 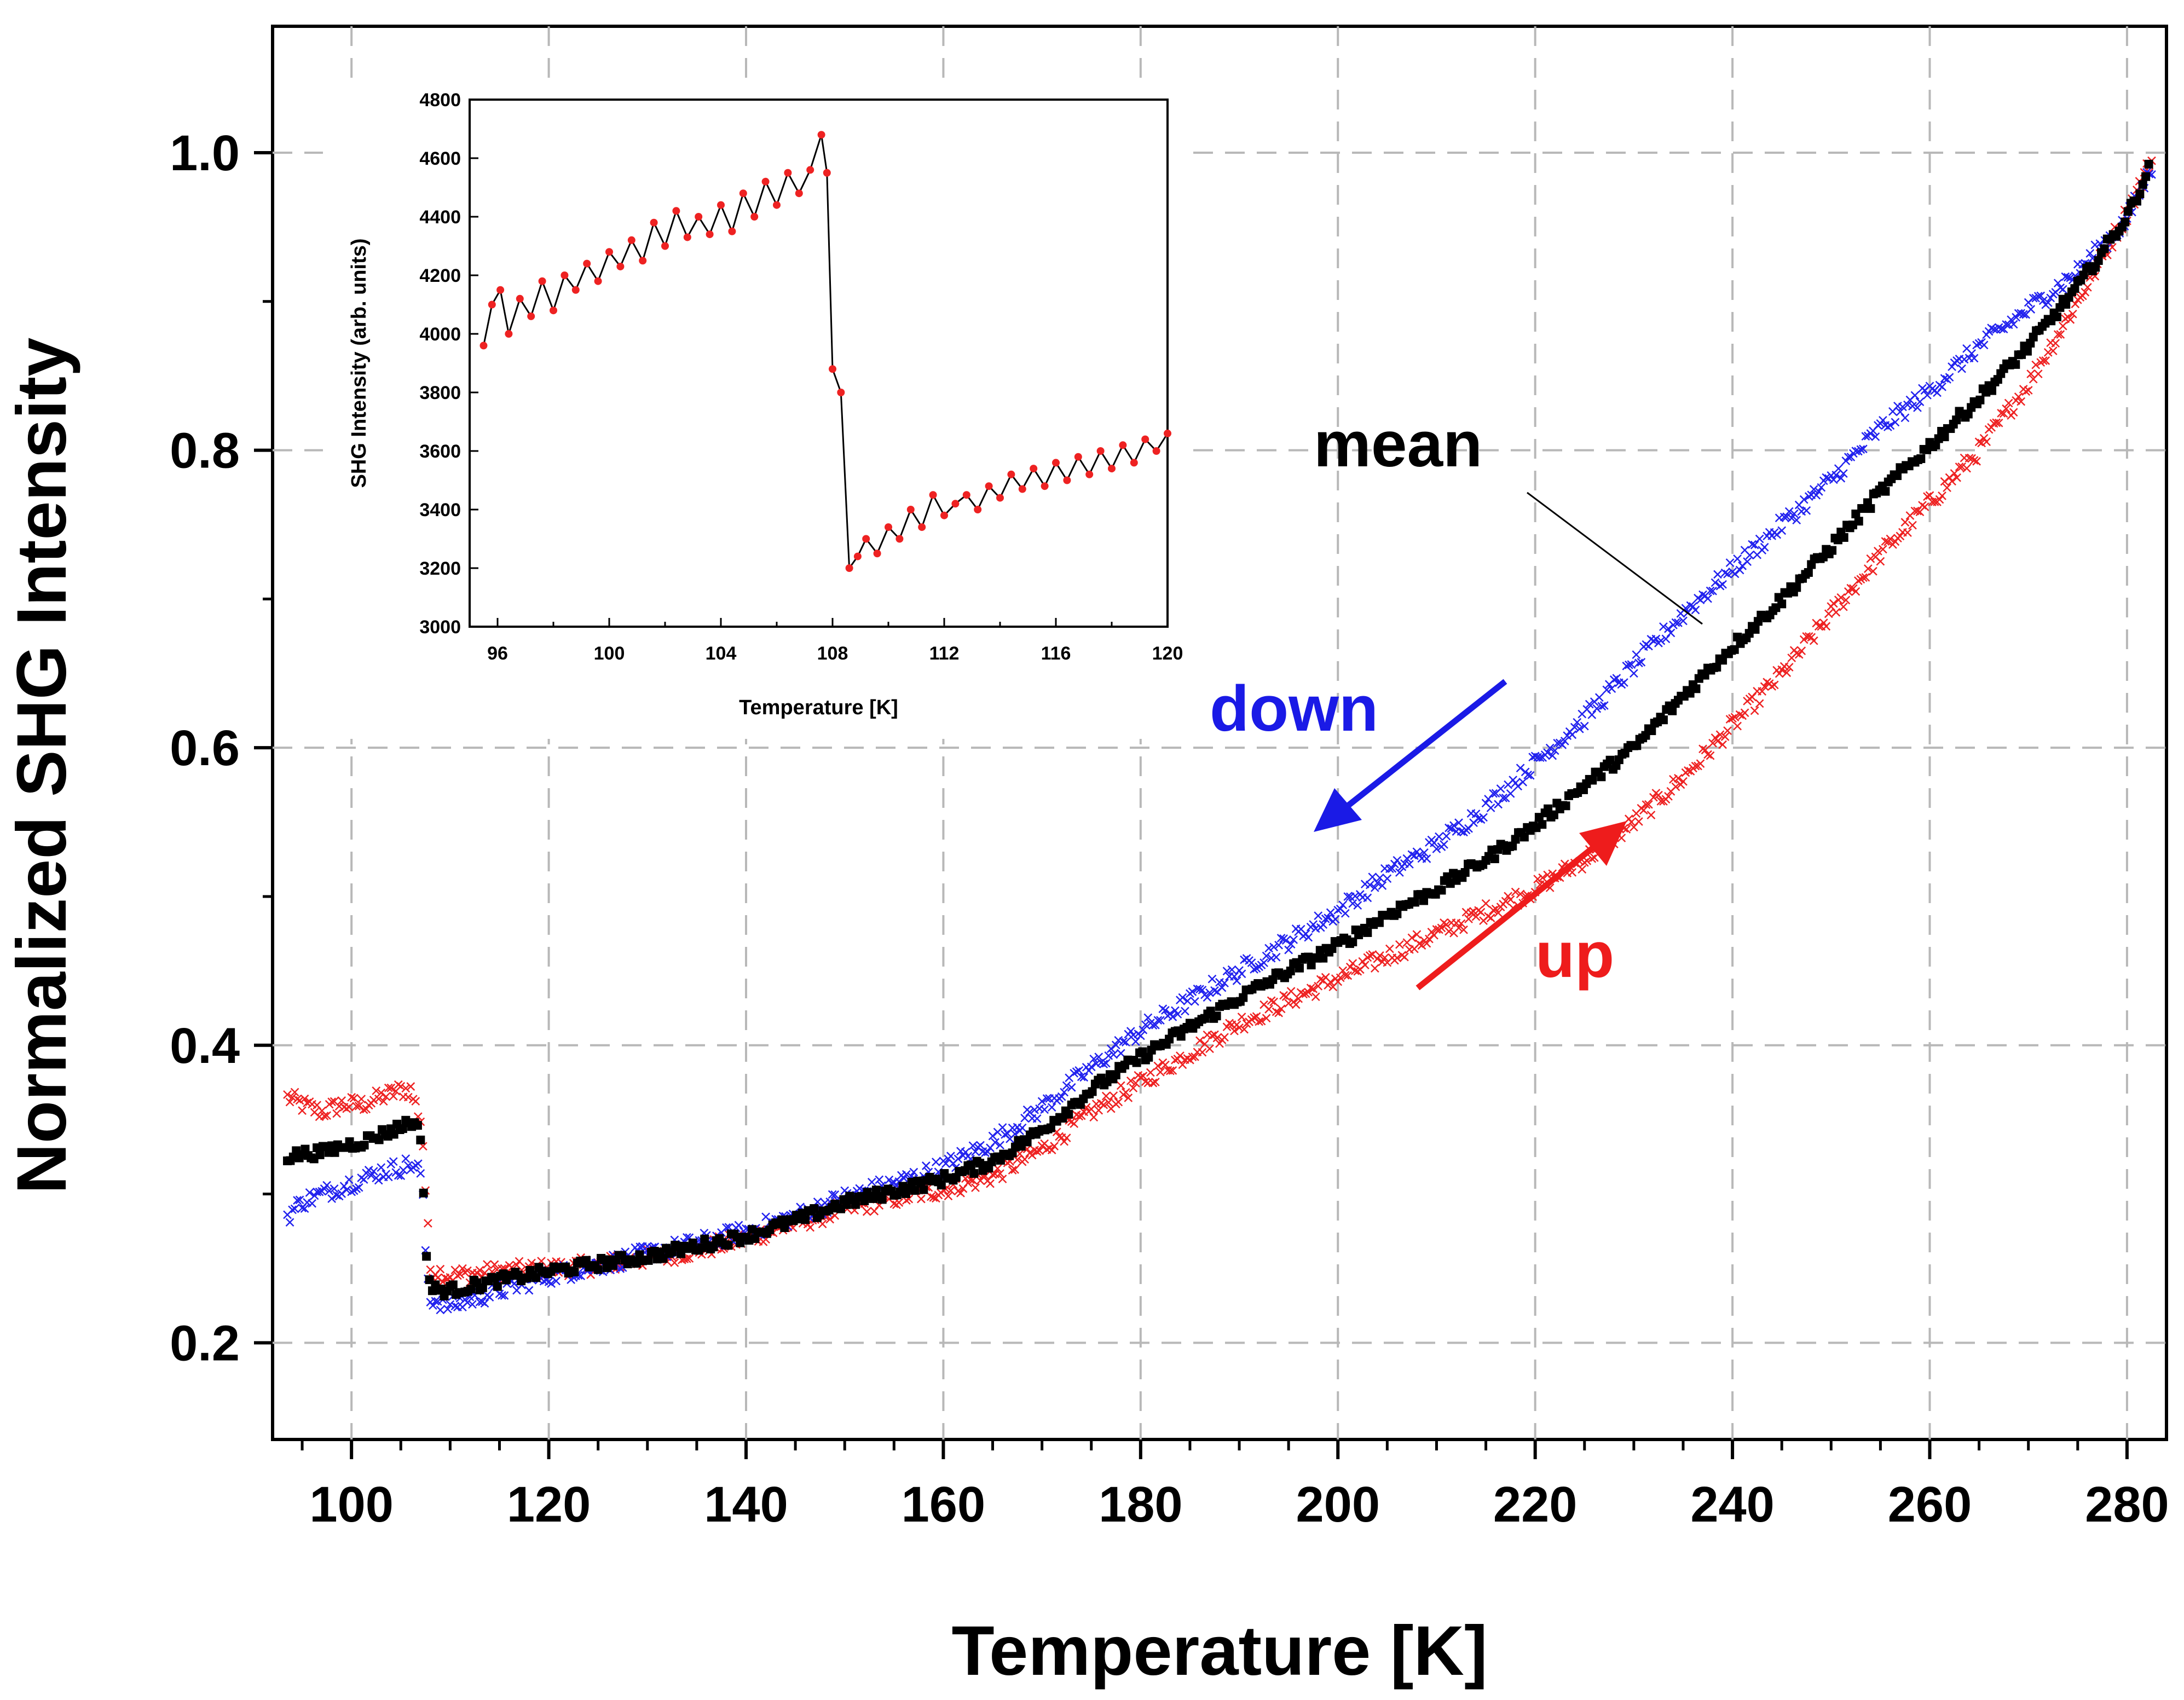 I want to click on main-annotations: mean down up, so click(x=1456, y=699).